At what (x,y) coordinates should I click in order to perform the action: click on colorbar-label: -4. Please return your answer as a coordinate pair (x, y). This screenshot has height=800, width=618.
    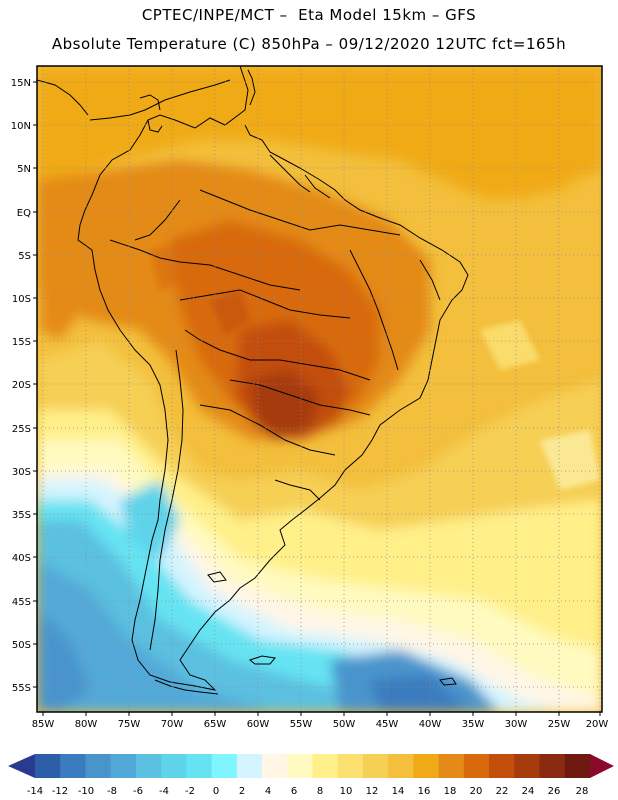
    Looking at the image, I should click on (164, 791).